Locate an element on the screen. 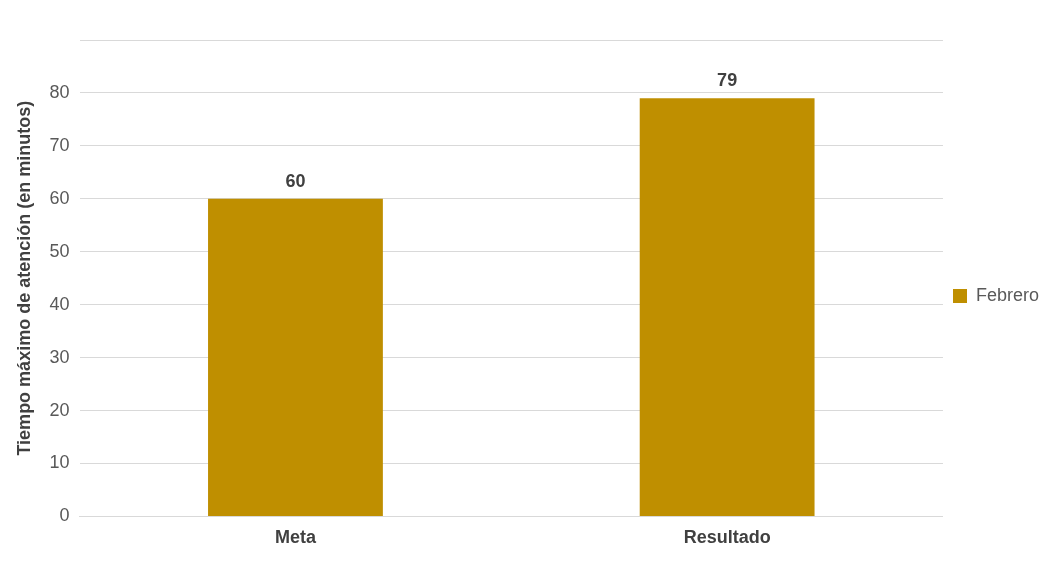 The width and height of the screenshot is (1059, 562). y-tick-label: 0 is located at coordinates (64, 515).